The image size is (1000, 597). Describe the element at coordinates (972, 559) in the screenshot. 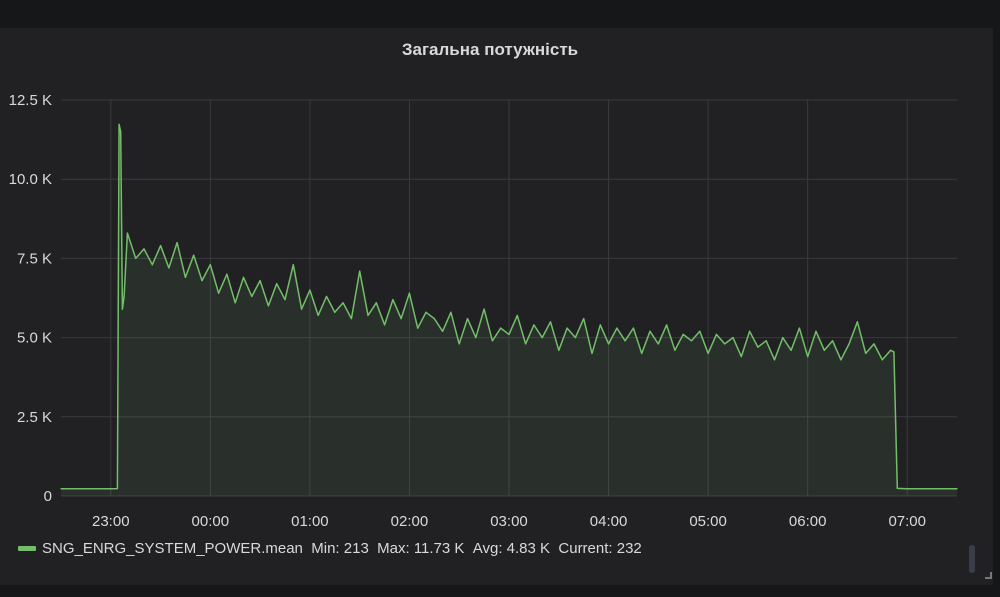

I see `legend-scrollbar` at that location.